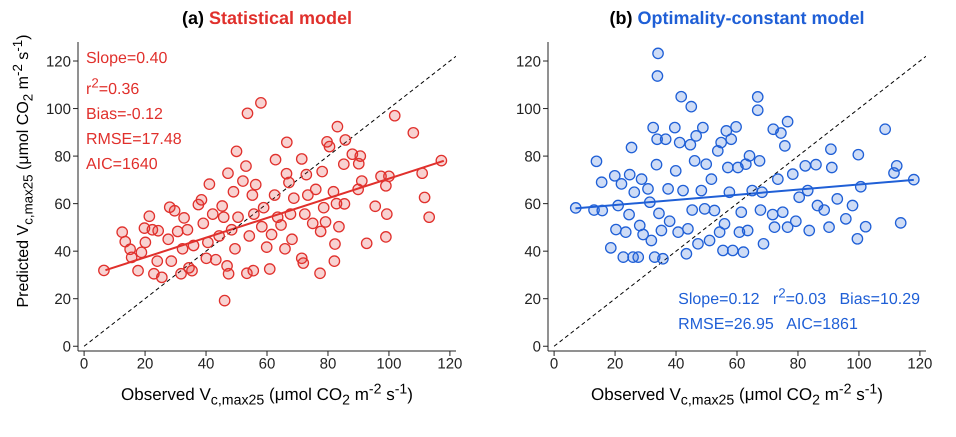  Describe the element at coordinates (113, 87) in the screenshot. I see `annotation: r$^{2}$=0.36` at that location.